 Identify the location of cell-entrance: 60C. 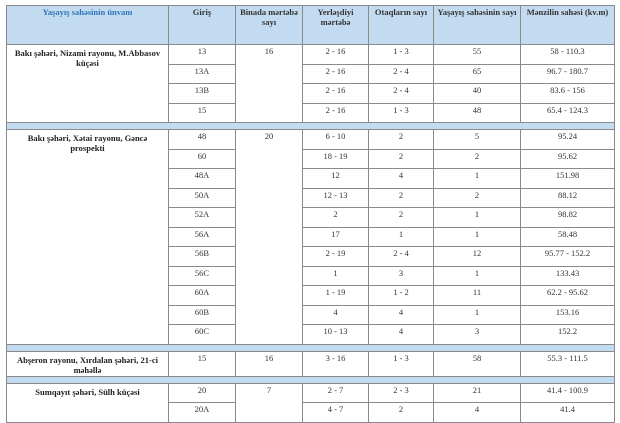
(202, 334).